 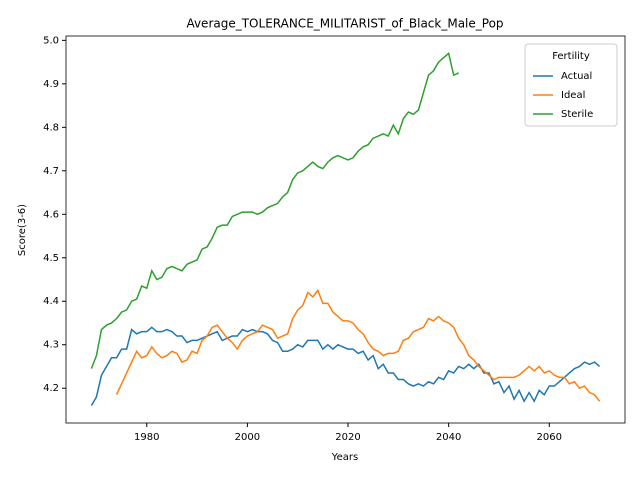 What do you see at coordinates (448, 437) in the screenshot?
I see `x-tick-label: 2040` at bounding box center [448, 437].